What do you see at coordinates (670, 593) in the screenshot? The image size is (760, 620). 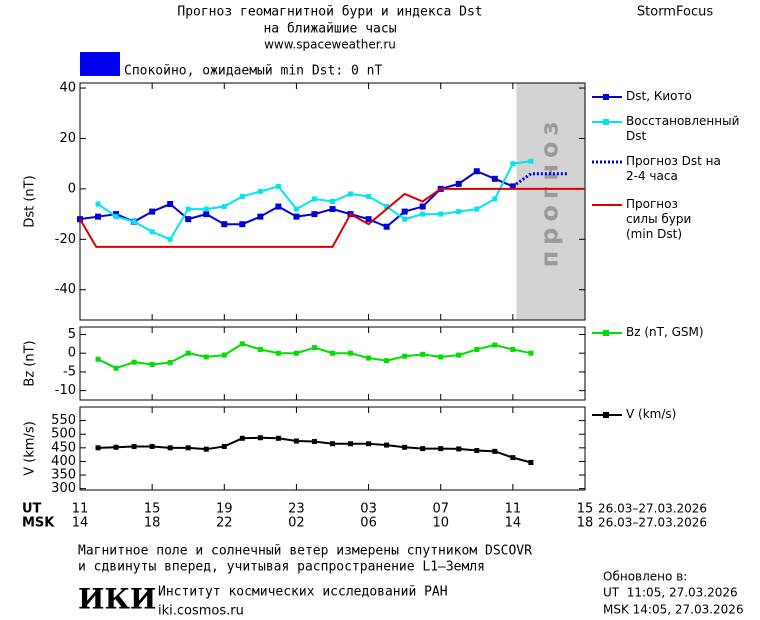 I see `updated-ut: UT 11:05, 27.03.2026` at bounding box center [670, 593].